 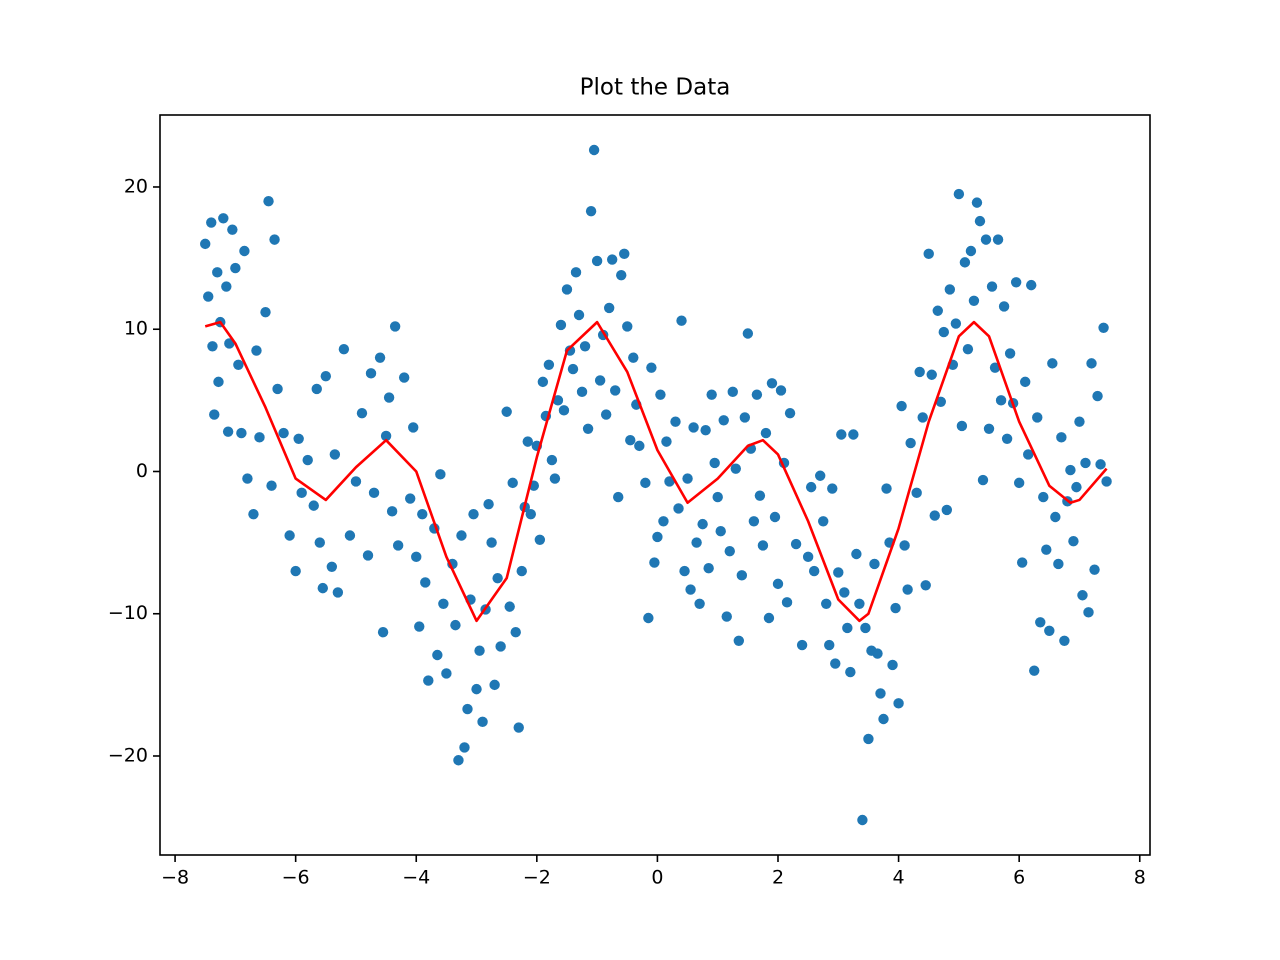 What do you see at coordinates (657, 878) in the screenshot?
I see `x-tick-label: 0` at bounding box center [657, 878].